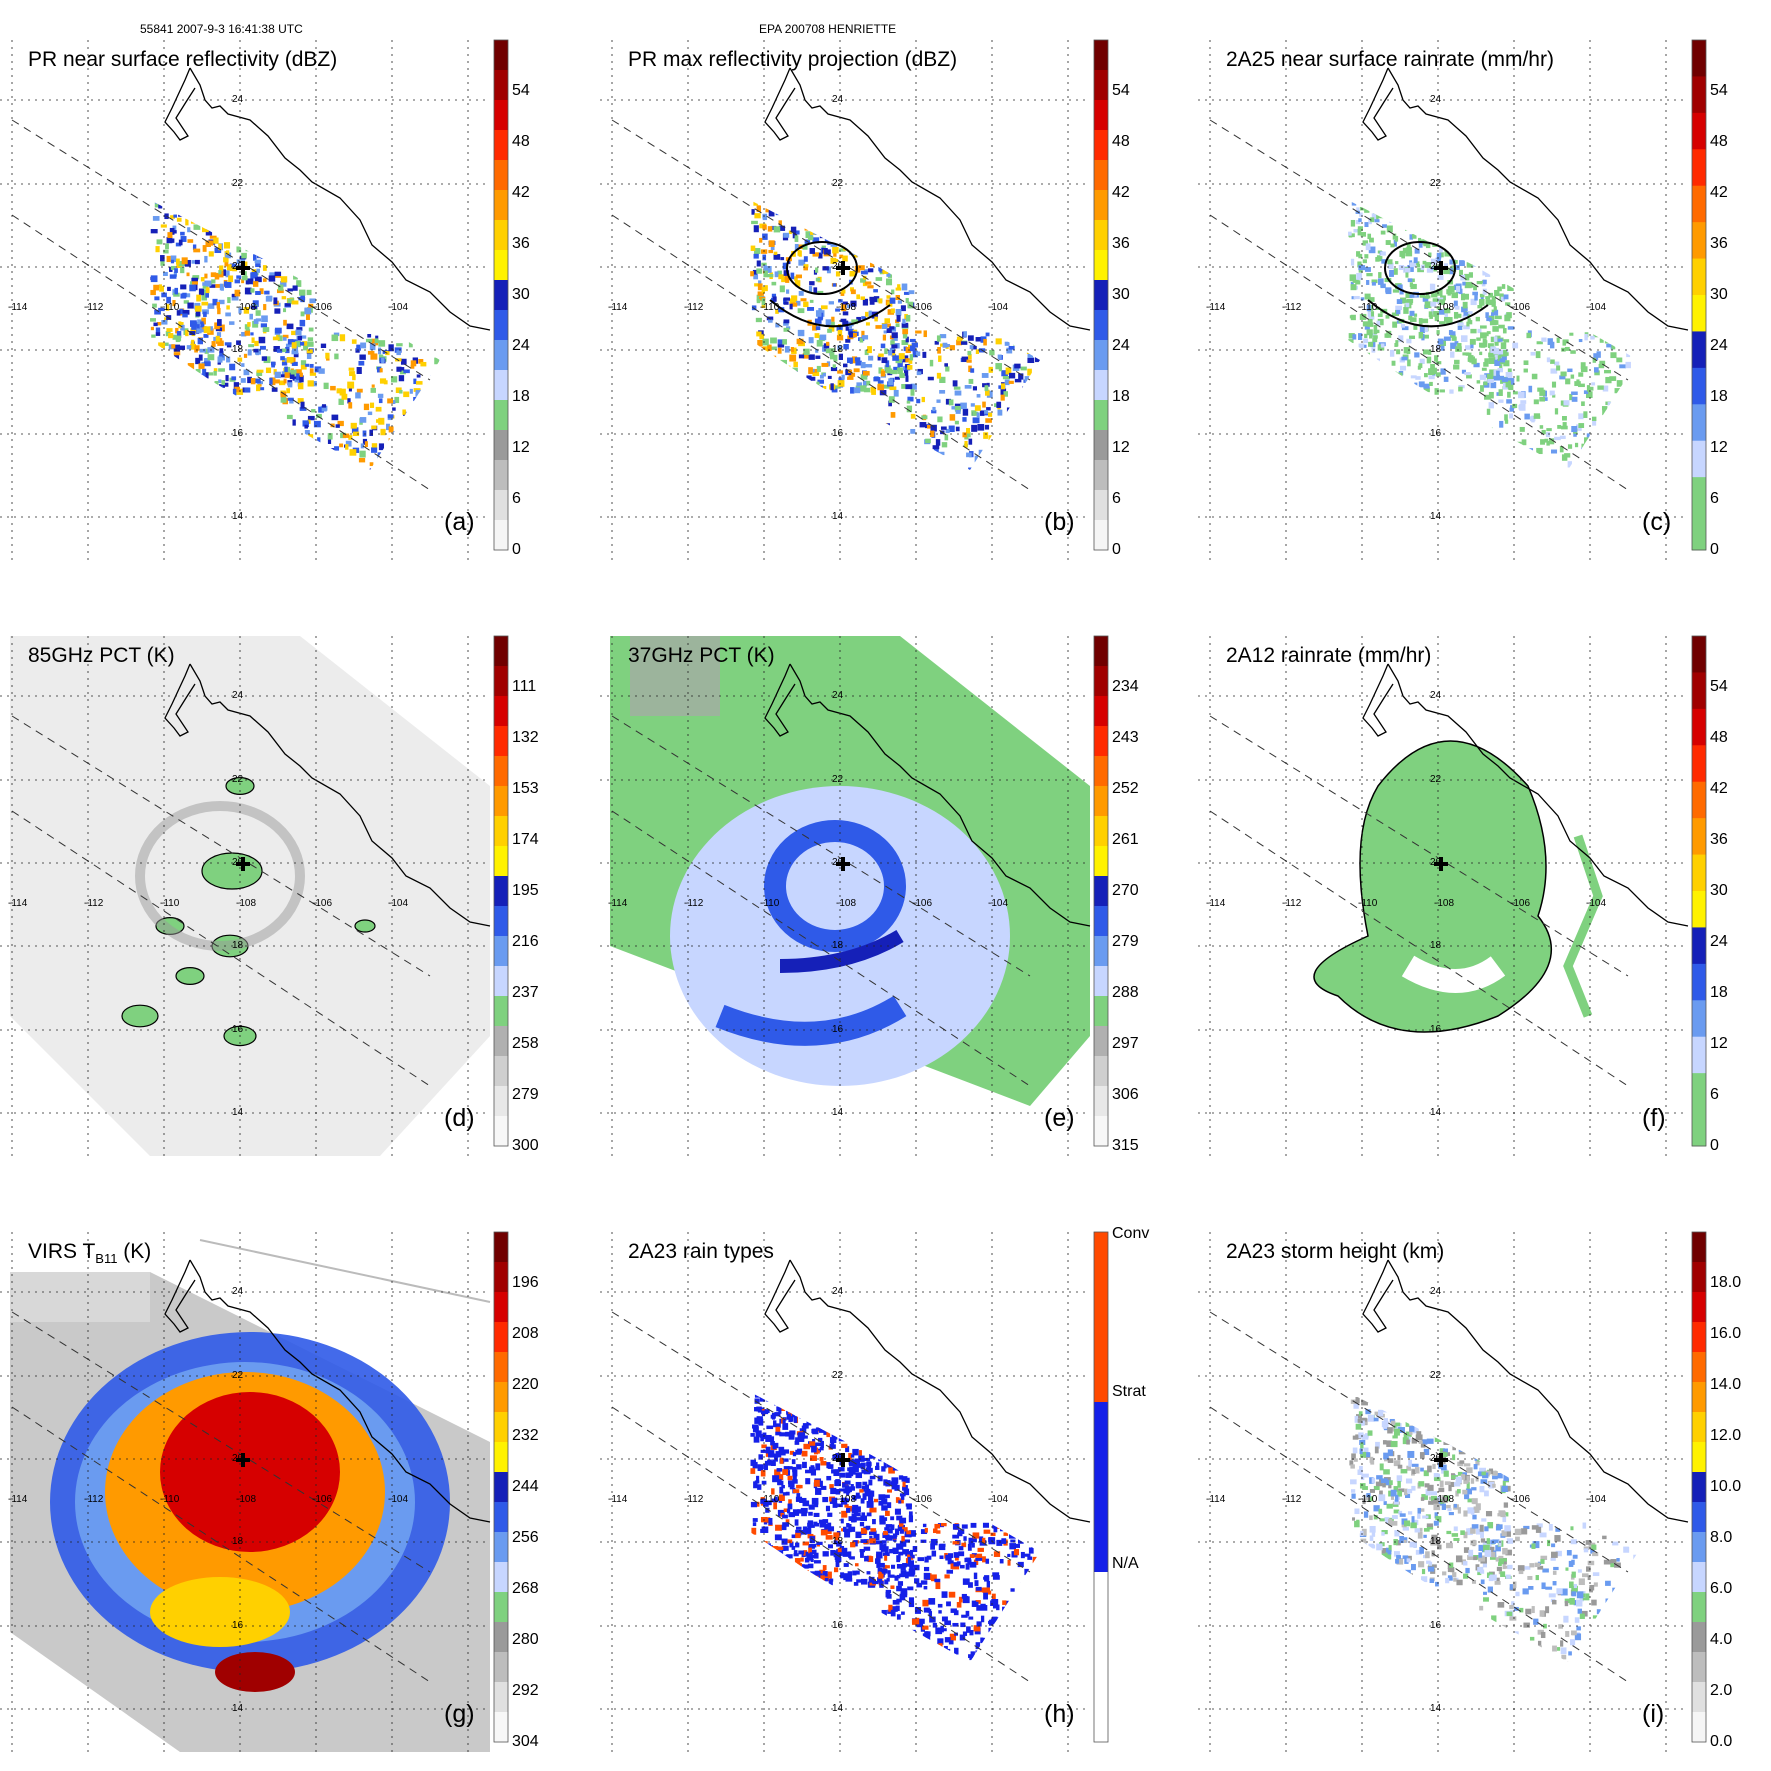 The height and width of the screenshot is (1771, 1771). I want to click on colorbar-tick: 216, so click(525, 941).